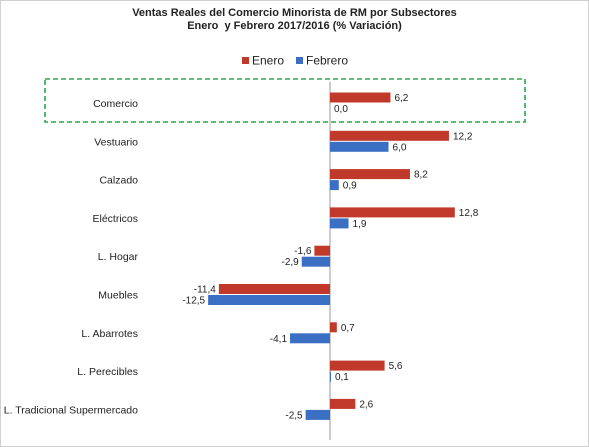 The image size is (589, 447). Describe the element at coordinates (71, 410) in the screenshot. I see `category-label: L. Tradicional Supermercado` at that location.